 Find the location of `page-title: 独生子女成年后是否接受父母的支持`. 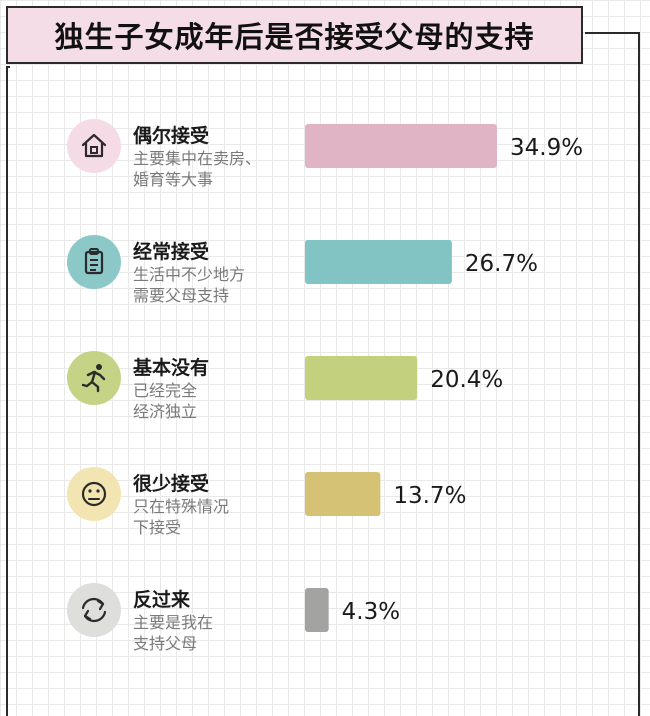

page-title: 独生子女成年后是否接受父母的支持 is located at coordinates (294, 37).